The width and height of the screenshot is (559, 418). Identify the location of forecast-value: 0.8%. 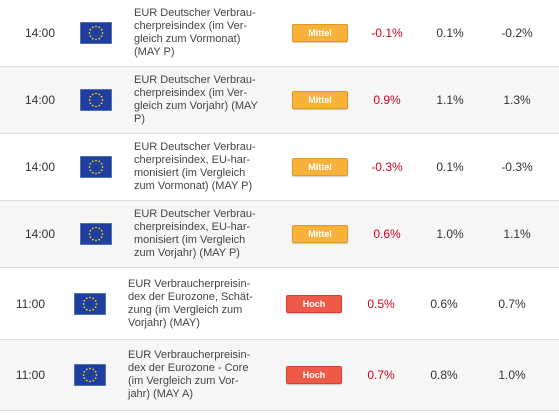
(444, 375).